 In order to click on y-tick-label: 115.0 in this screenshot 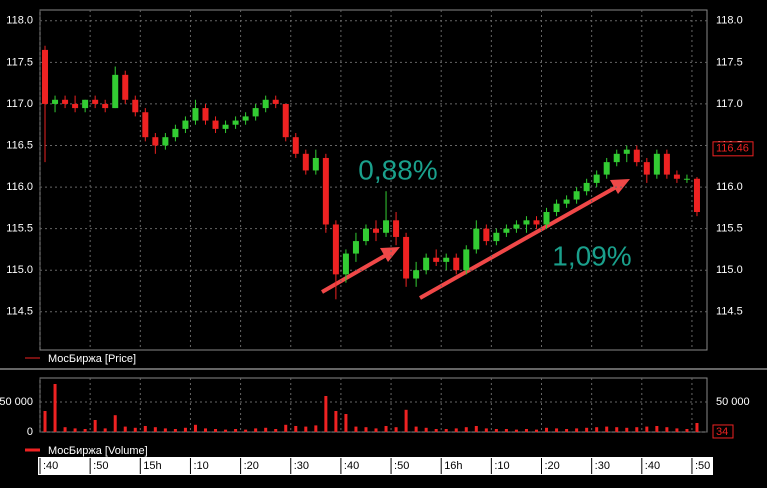, I will do `click(19, 270)`.